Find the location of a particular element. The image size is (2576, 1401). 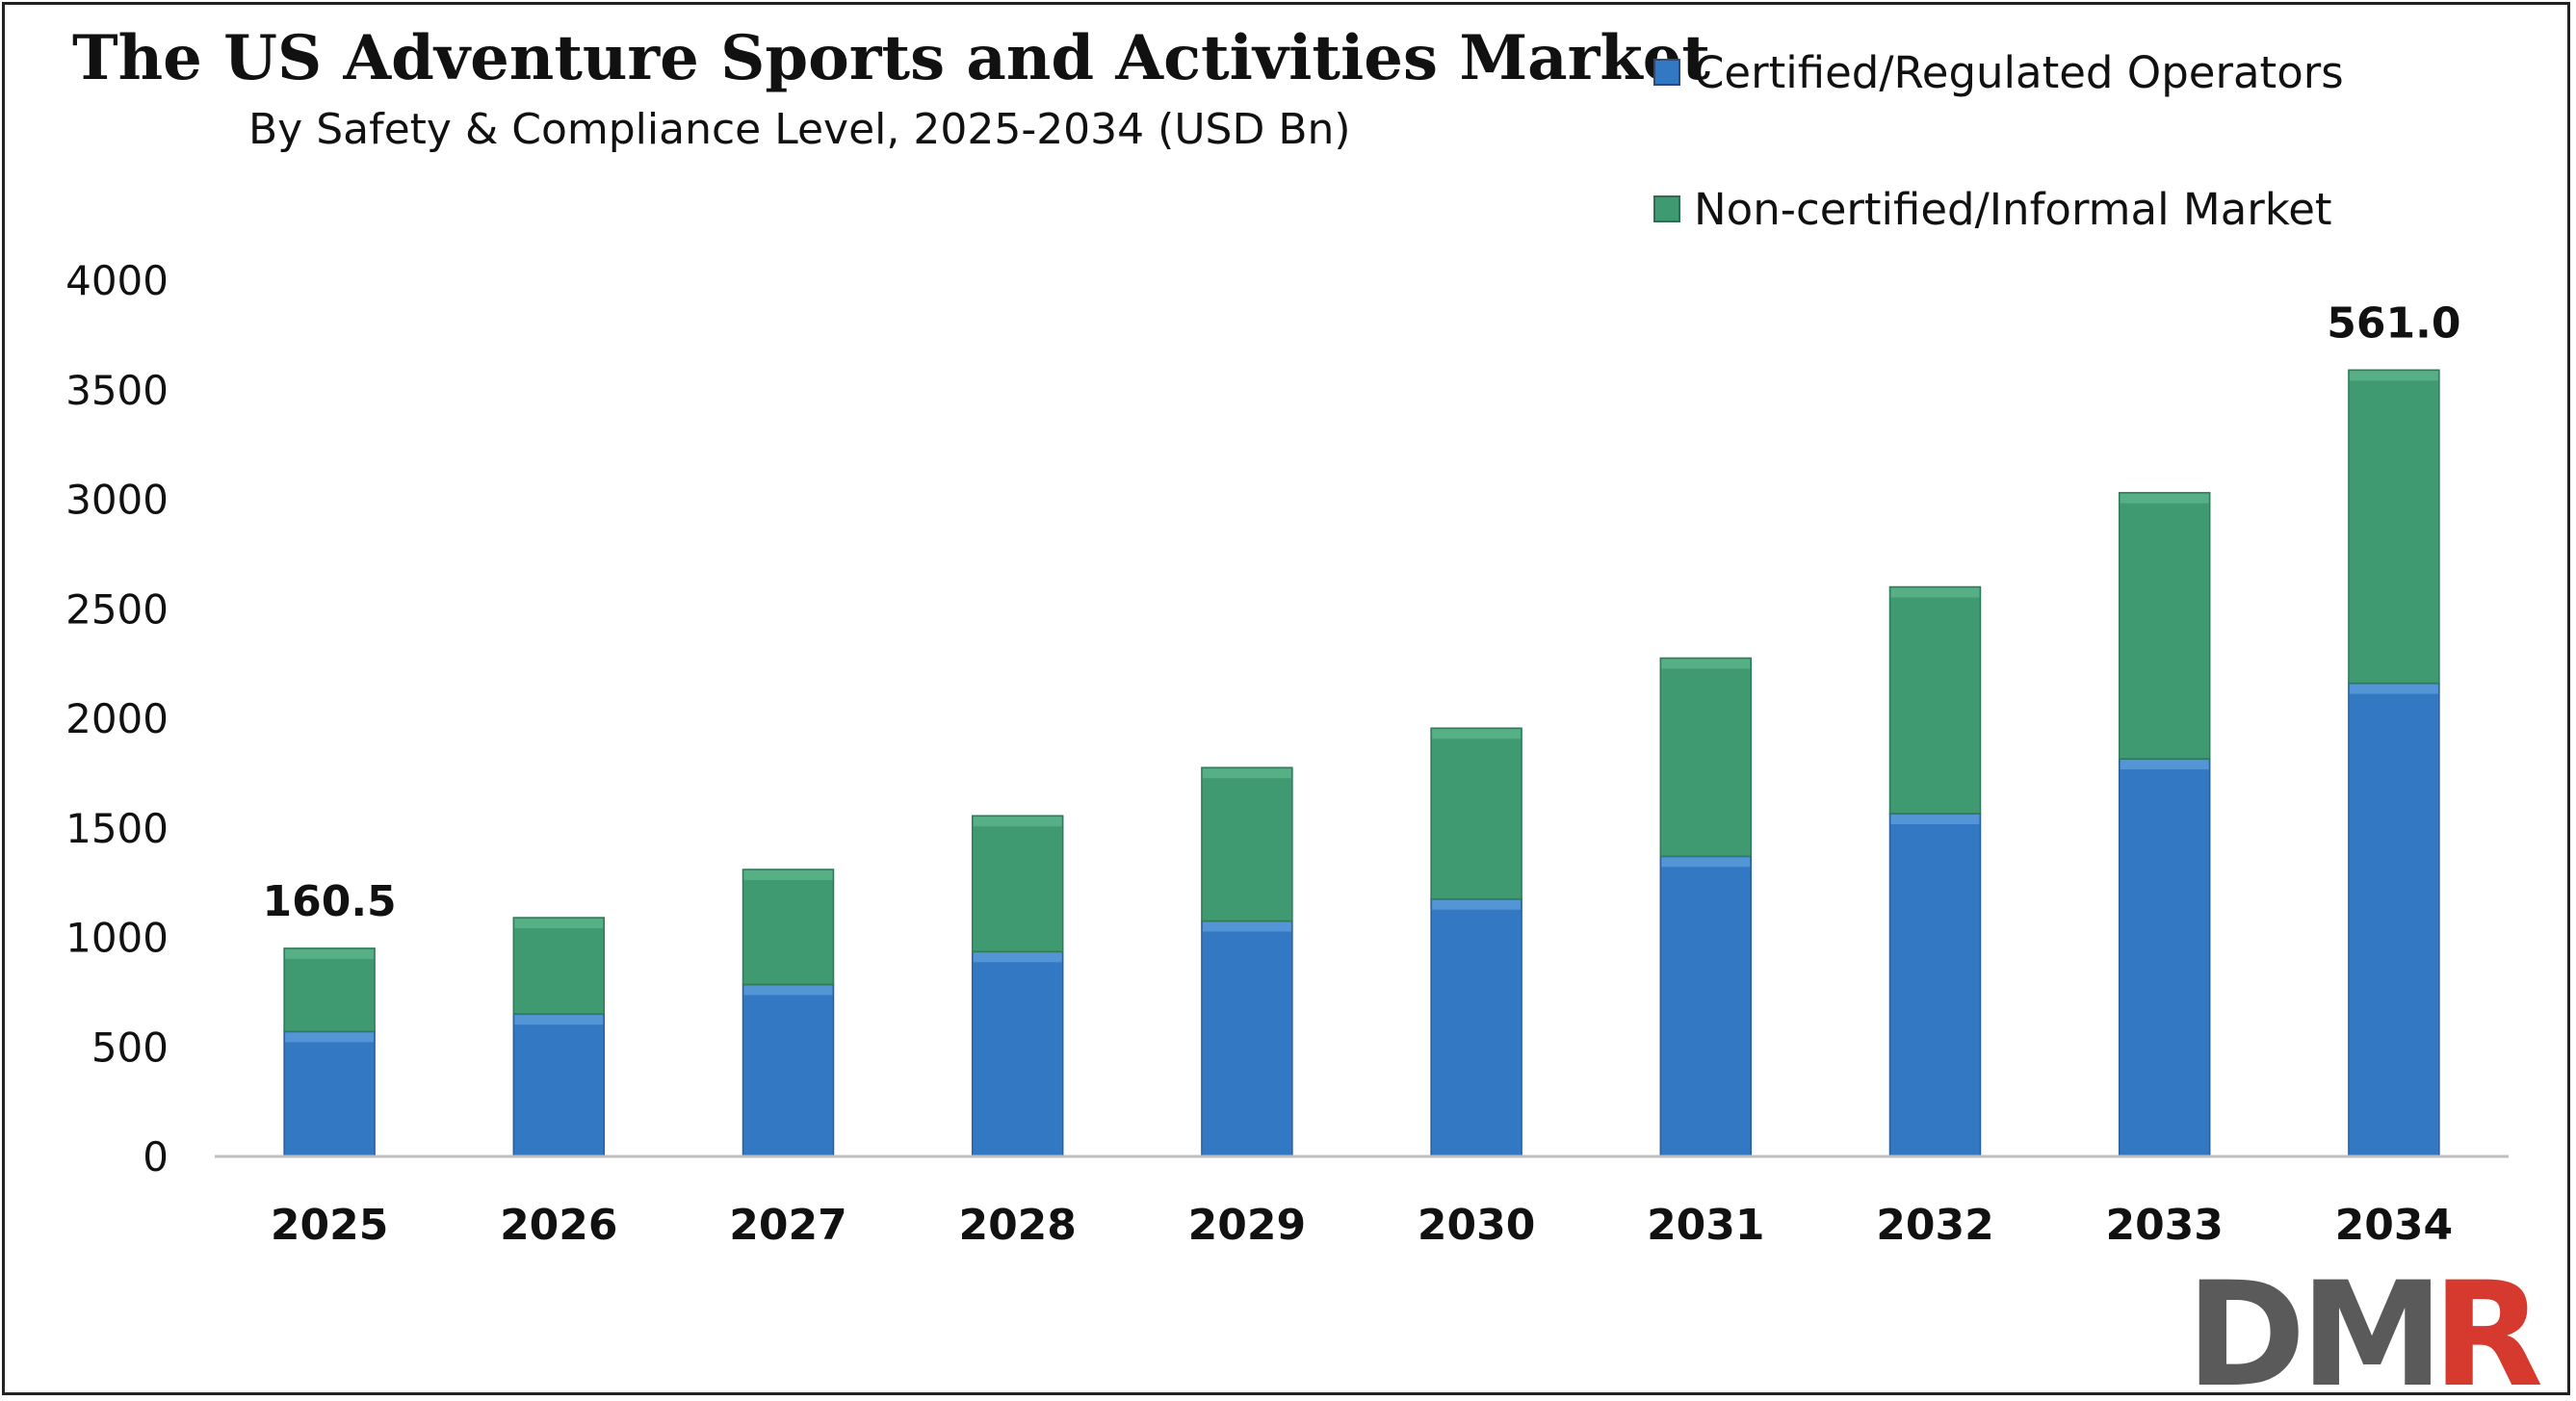

bar-informal-2030 is located at coordinates (1476, 814).